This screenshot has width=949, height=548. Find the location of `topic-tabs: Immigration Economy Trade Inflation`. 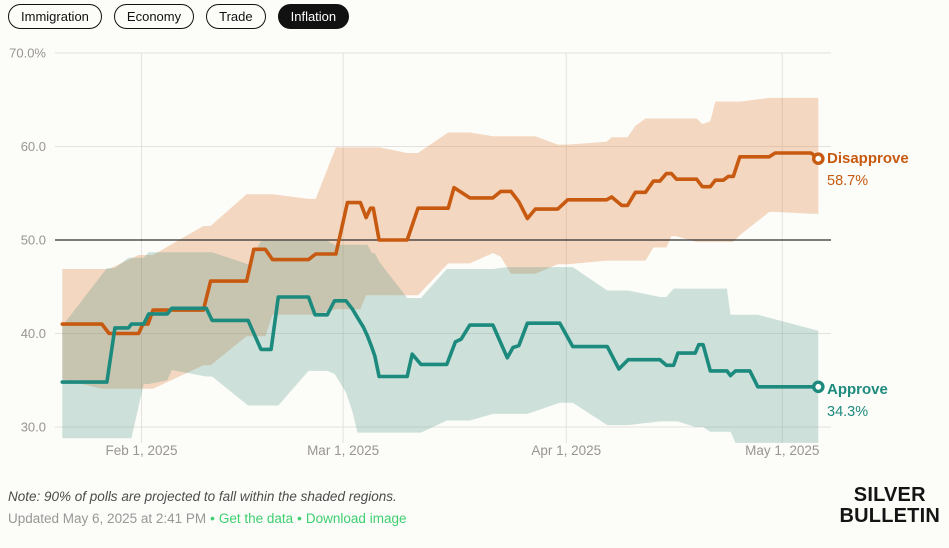

topic-tabs: Immigration Economy Trade Inflation is located at coordinates (179, 16).